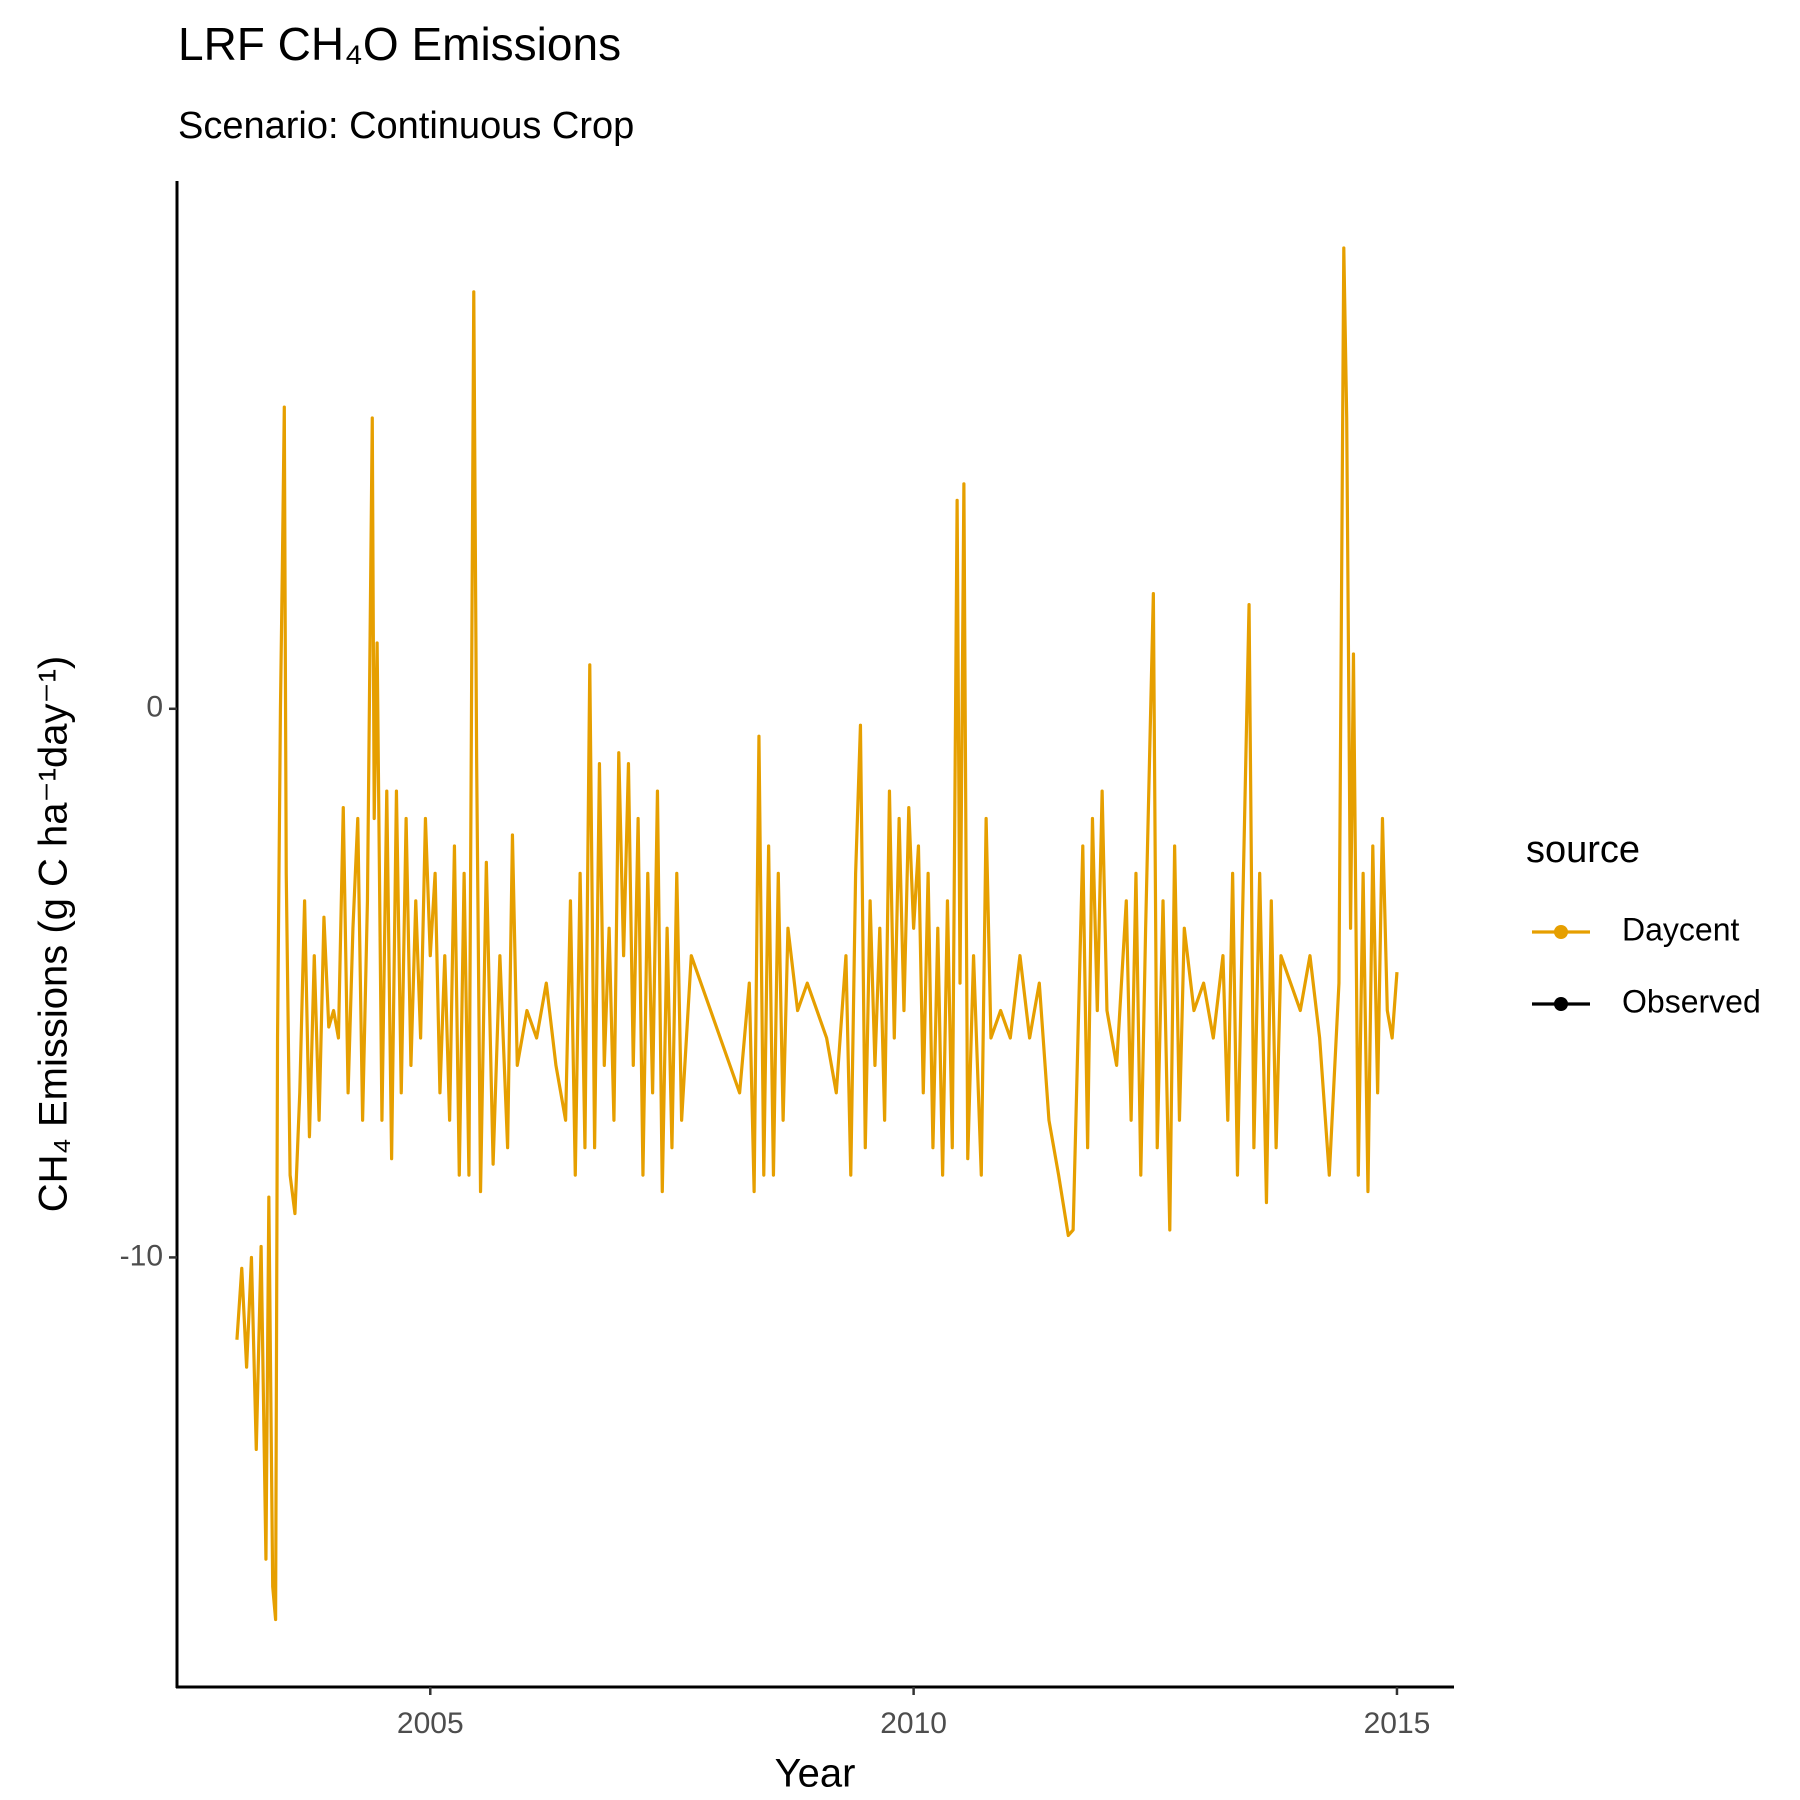  What do you see at coordinates (1691, 1001) in the screenshot?
I see `legend-label: Observed` at bounding box center [1691, 1001].